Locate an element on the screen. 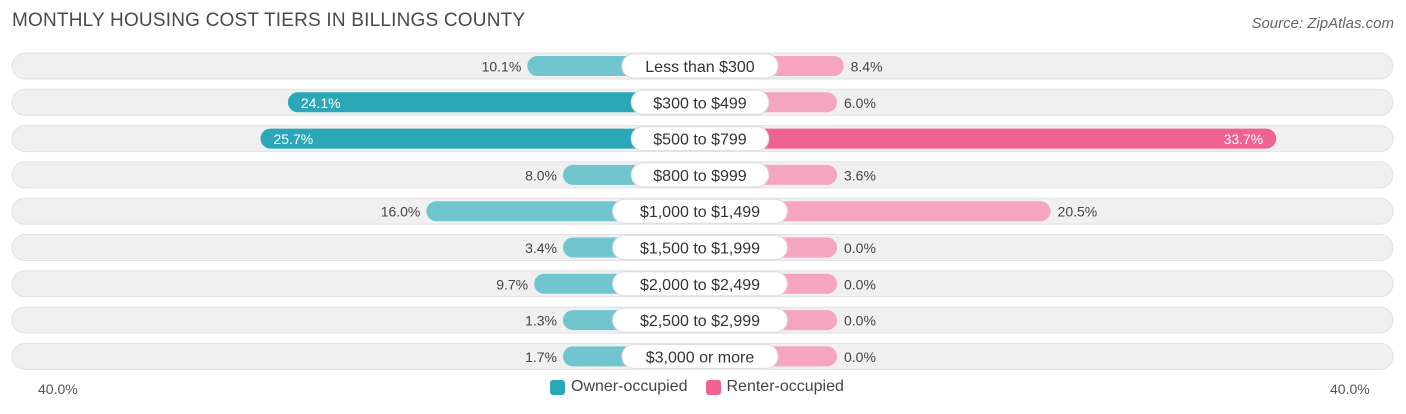  category-label: $1,000 to $1,499 is located at coordinates (700, 212).